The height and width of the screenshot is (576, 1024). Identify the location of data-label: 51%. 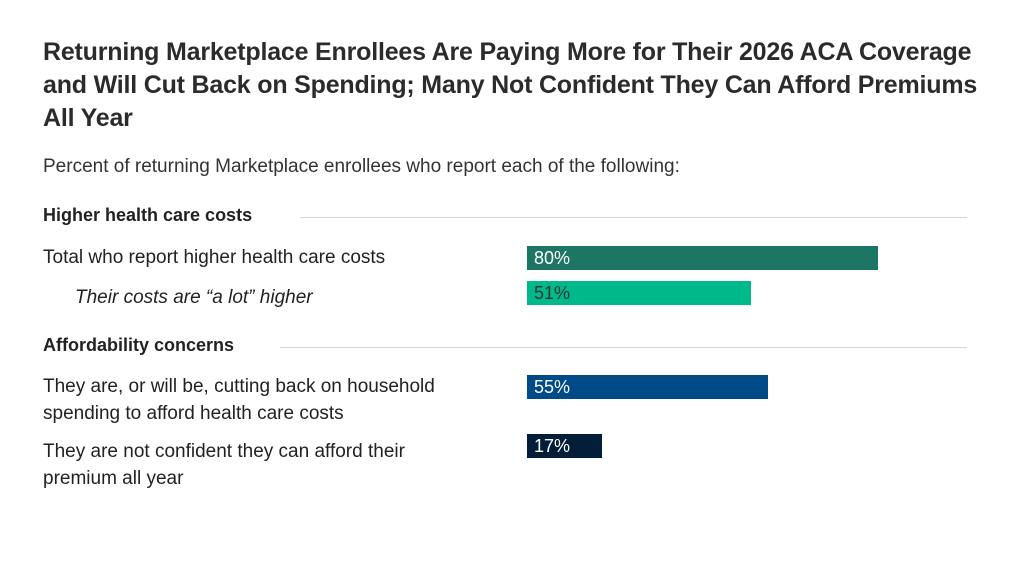
(552, 293).